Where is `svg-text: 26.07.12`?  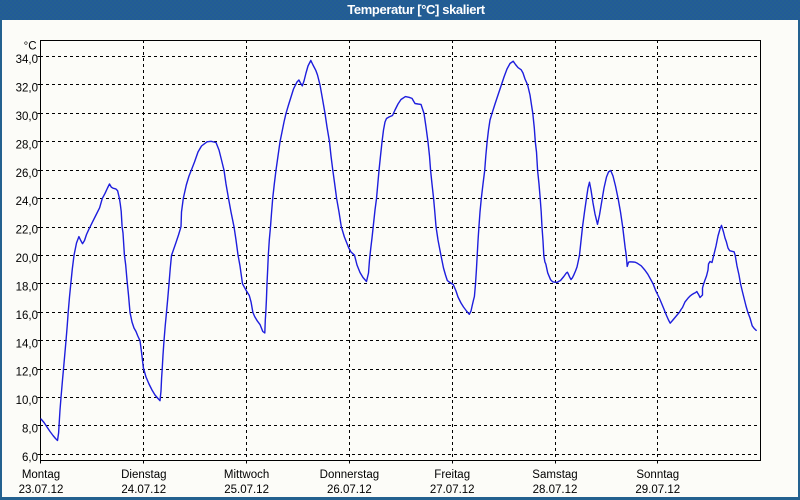 svg-text: 26.07.12 is located at coordinates (349, 490).